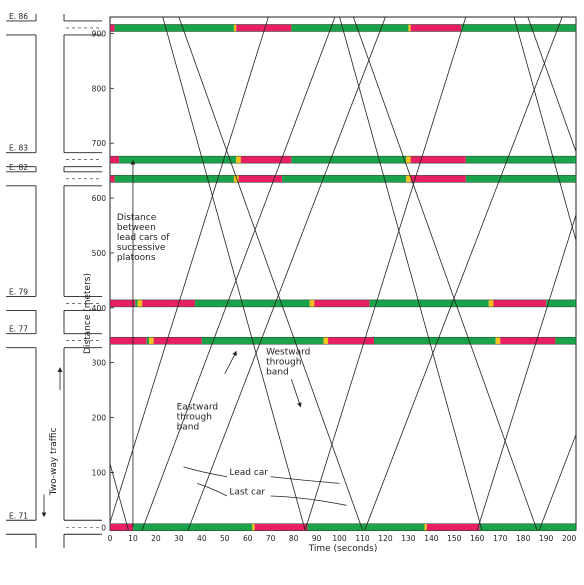 The image size is (584, 585). I want to click on annotation-line: band, so click(188, 427).